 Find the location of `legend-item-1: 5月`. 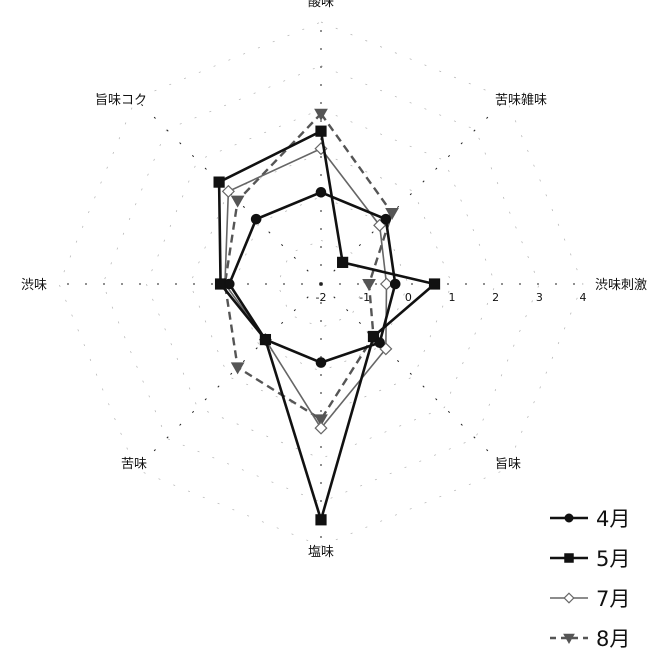

legend-item-1: 5月 is located at coordinates (590, 559).